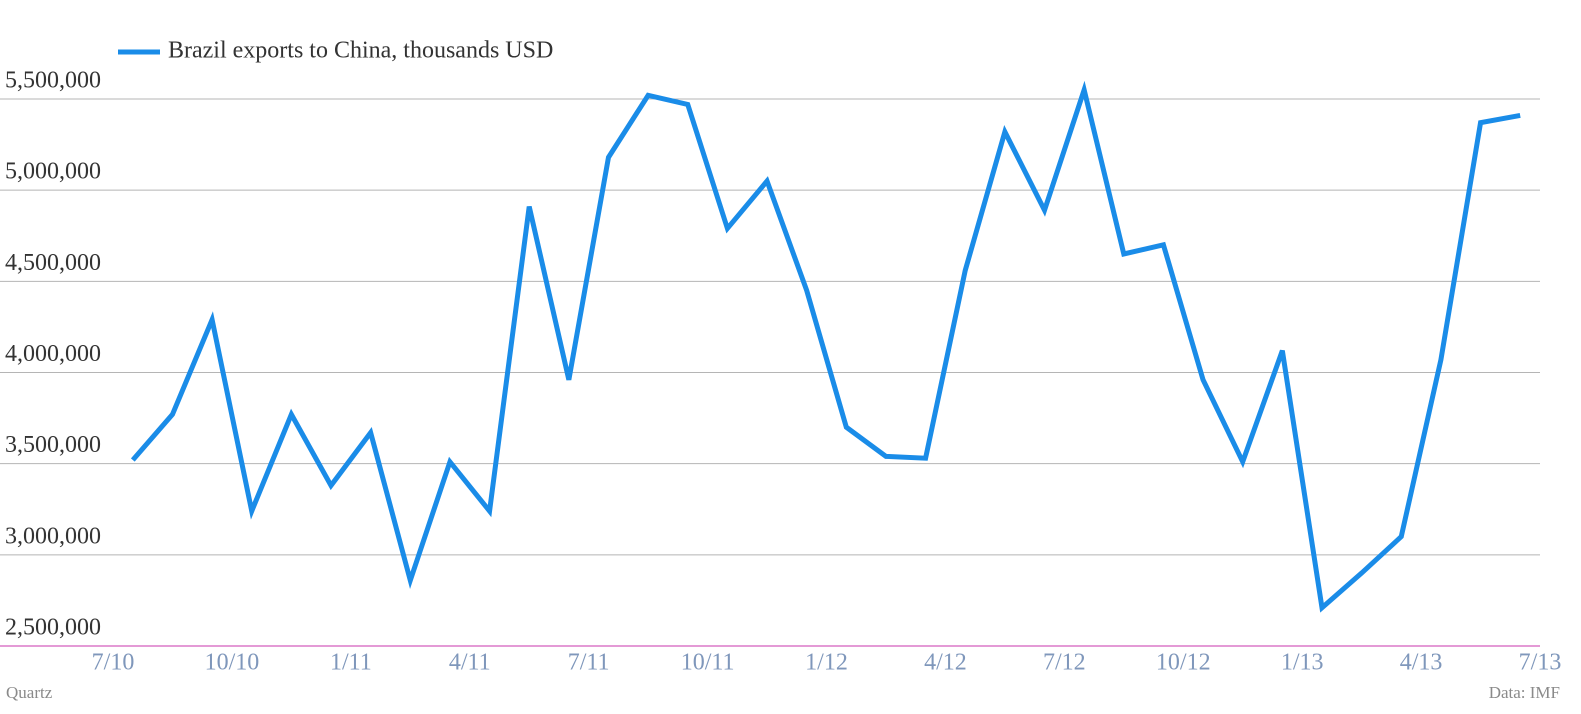 The width and height of the screenshot is (1581, 714). I want to click on y-tick-label: 4,000,000, so click(53, 354).